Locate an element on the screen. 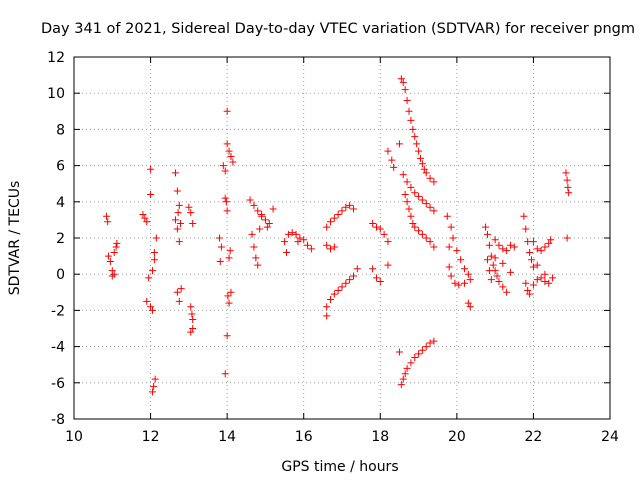 The image size is (640, 480). x-tick-label: 14 is located at coordinates (227, 437).